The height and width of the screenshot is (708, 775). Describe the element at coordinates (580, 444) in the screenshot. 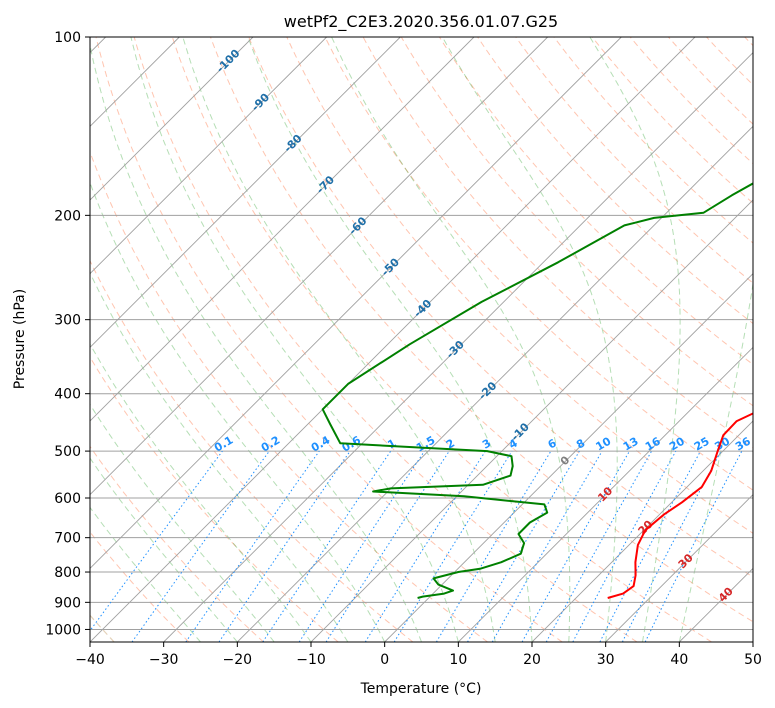

I see `mixing-ratio-label: 8` at that location.